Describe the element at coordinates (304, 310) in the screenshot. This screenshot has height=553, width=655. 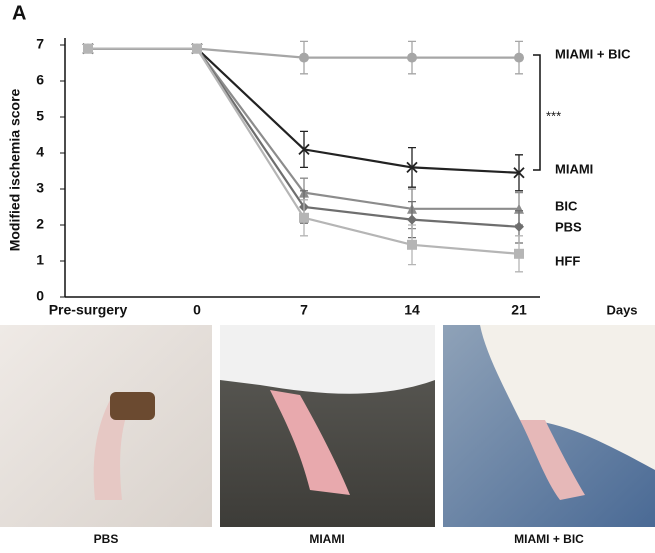
I see `x-tick-label: 7` at that location.